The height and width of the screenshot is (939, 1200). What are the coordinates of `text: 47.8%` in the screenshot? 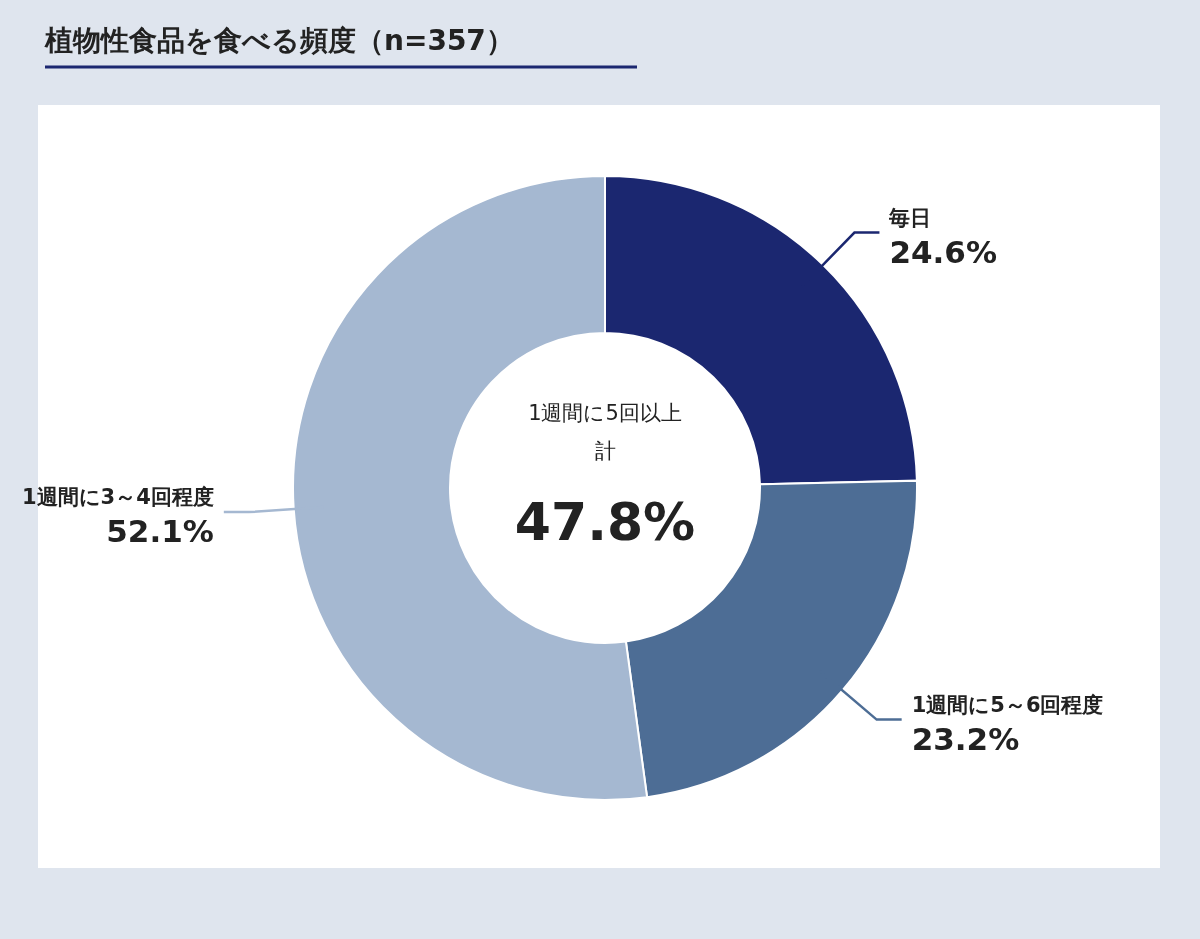 It's located at (605, 522).